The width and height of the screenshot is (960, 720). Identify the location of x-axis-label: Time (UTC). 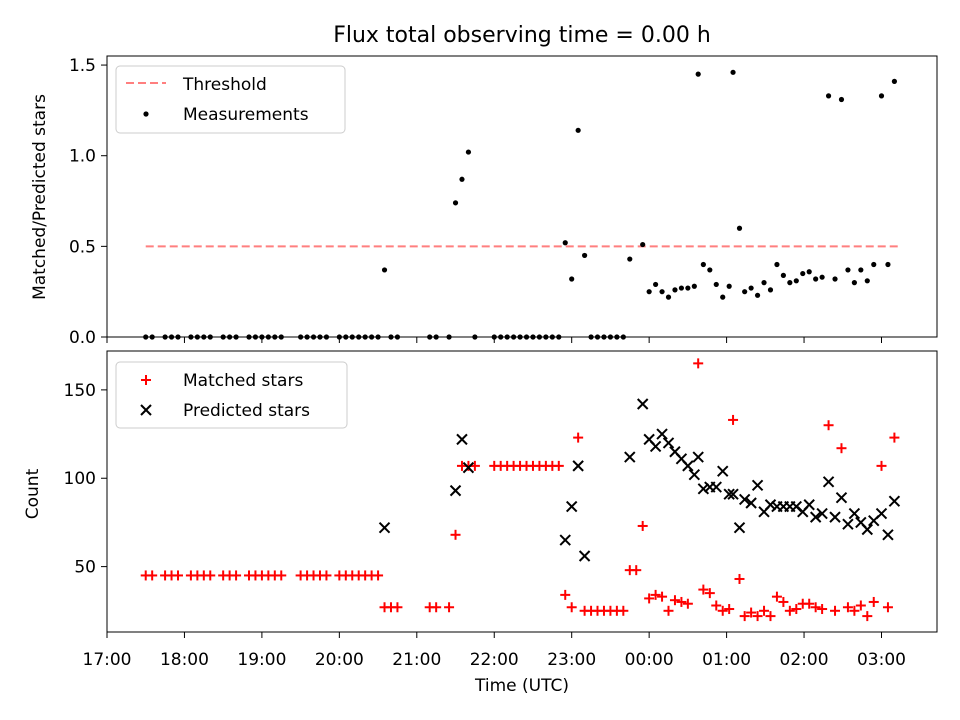
(521, 686).